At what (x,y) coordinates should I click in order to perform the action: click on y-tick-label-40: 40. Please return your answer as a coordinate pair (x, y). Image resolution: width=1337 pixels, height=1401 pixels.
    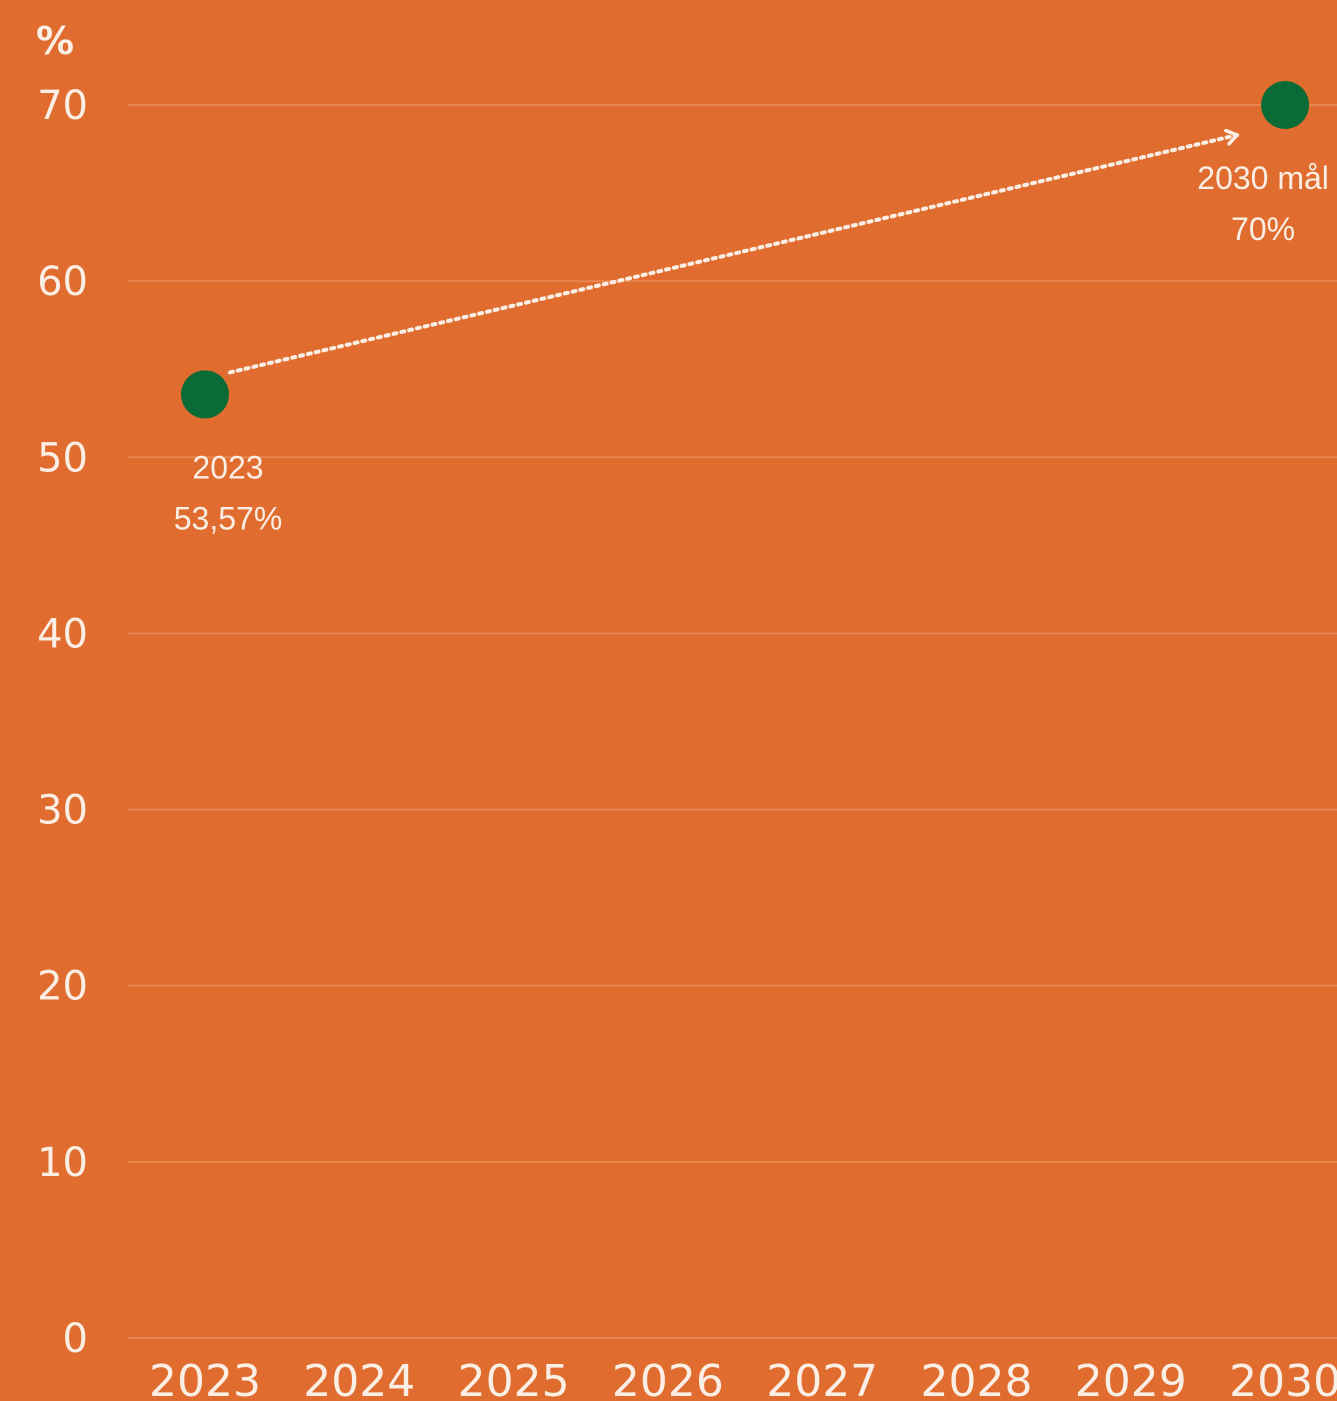
    Looking at the image, I should click on (62, 634).